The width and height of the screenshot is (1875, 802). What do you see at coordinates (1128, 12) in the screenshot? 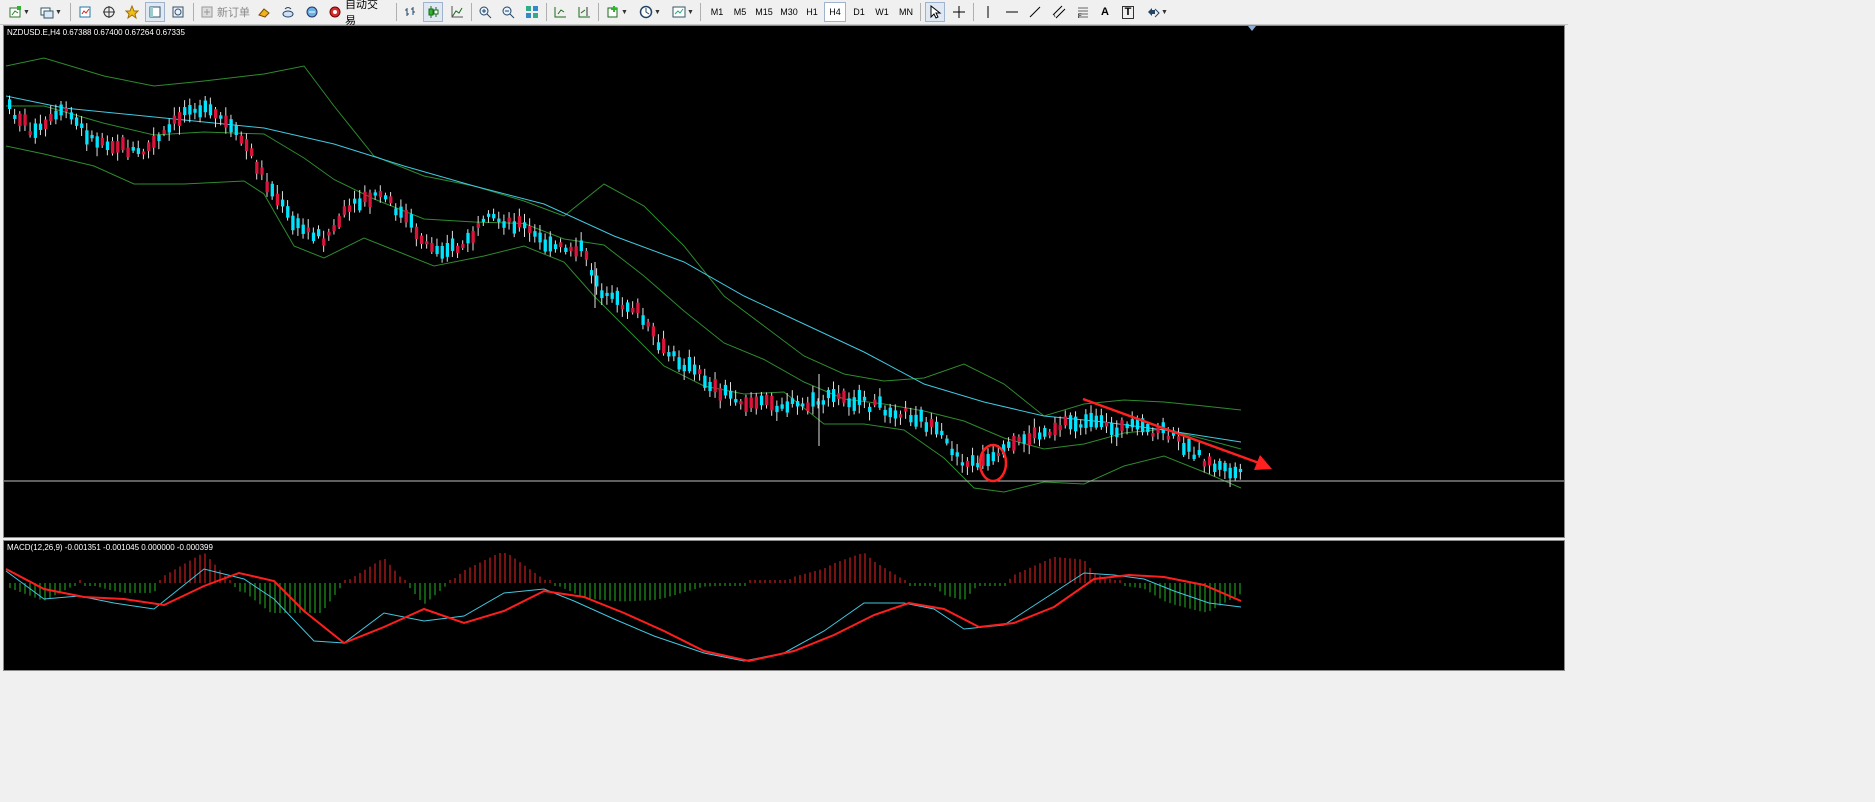
I see `text-label-tool-button: T` at bounding box center [1128, 12].